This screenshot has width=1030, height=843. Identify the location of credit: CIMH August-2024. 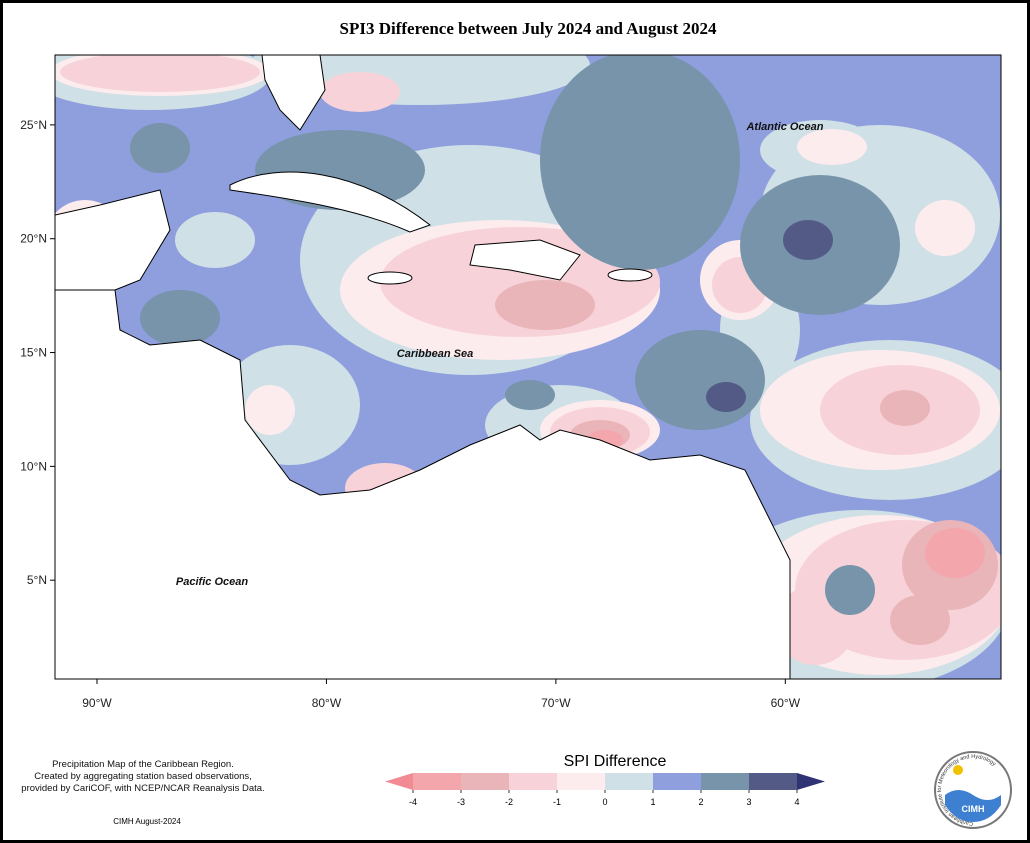
(147, 821).